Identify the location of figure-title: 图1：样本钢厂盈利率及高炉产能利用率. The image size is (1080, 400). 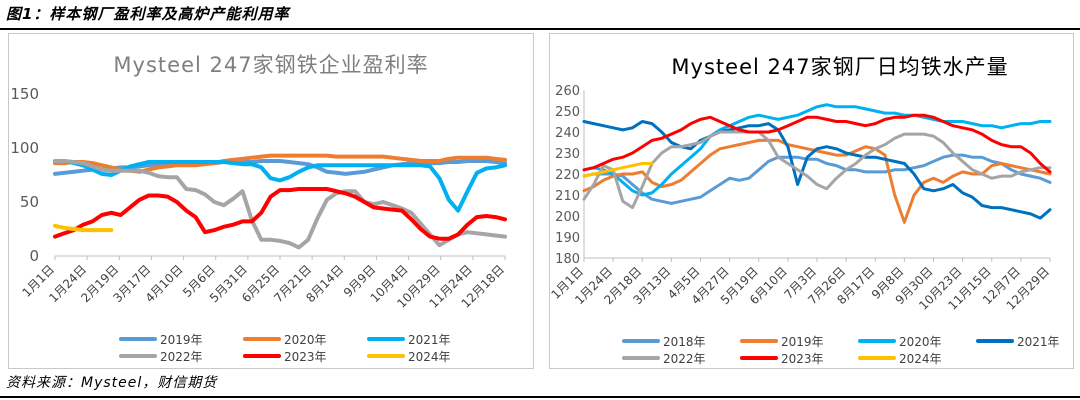
(148, 14).